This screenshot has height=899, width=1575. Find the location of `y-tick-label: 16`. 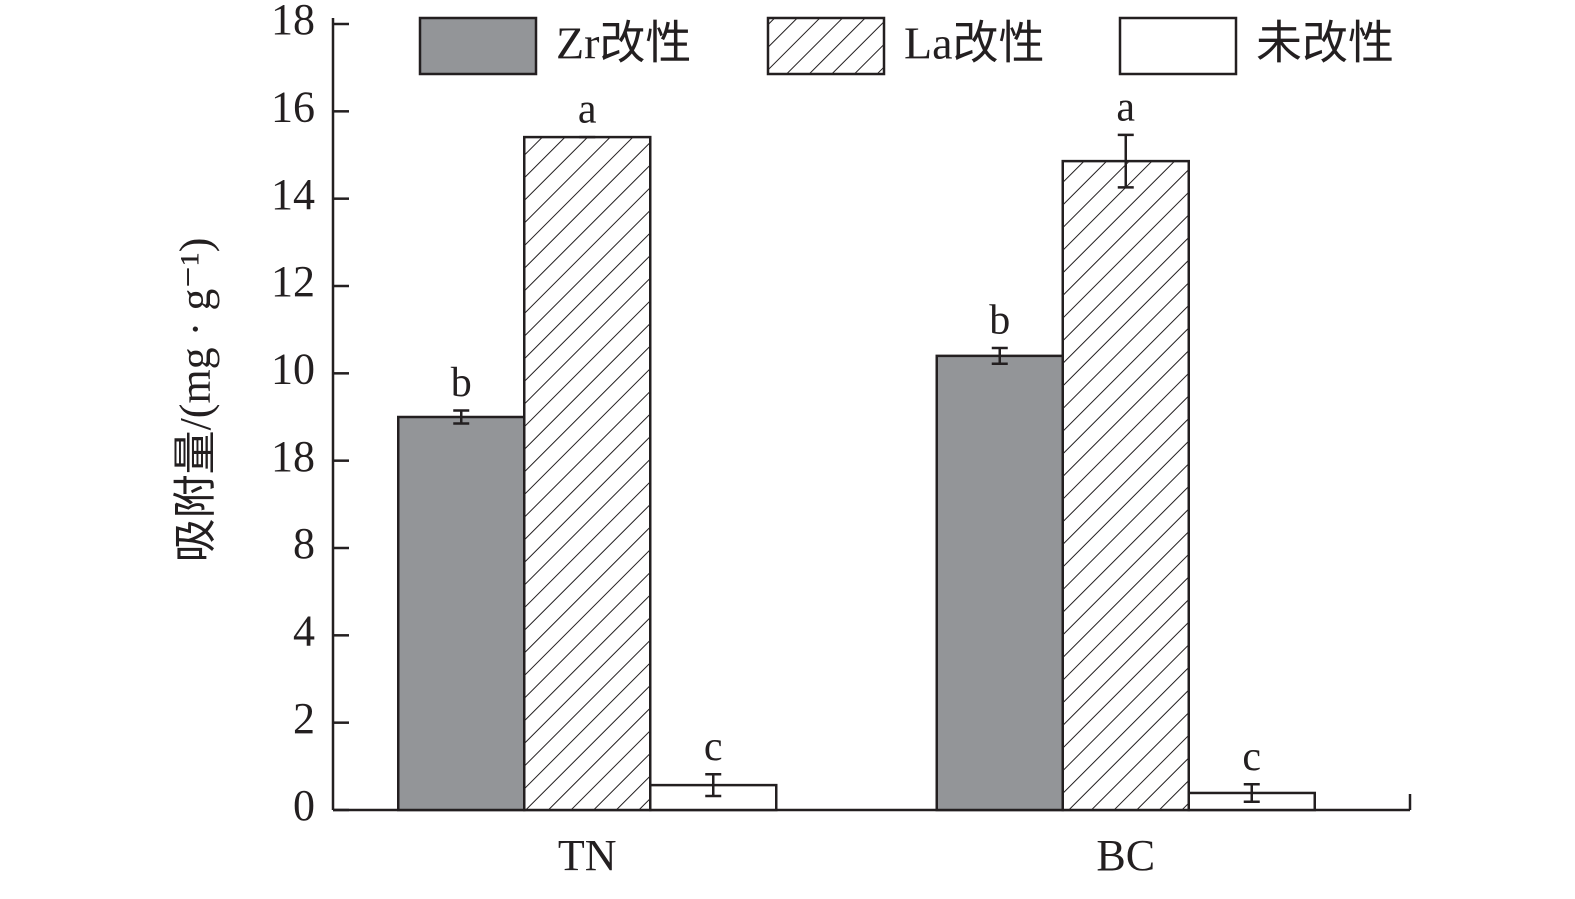

y-tick-label: 16 is located at coordinates (293, 106).